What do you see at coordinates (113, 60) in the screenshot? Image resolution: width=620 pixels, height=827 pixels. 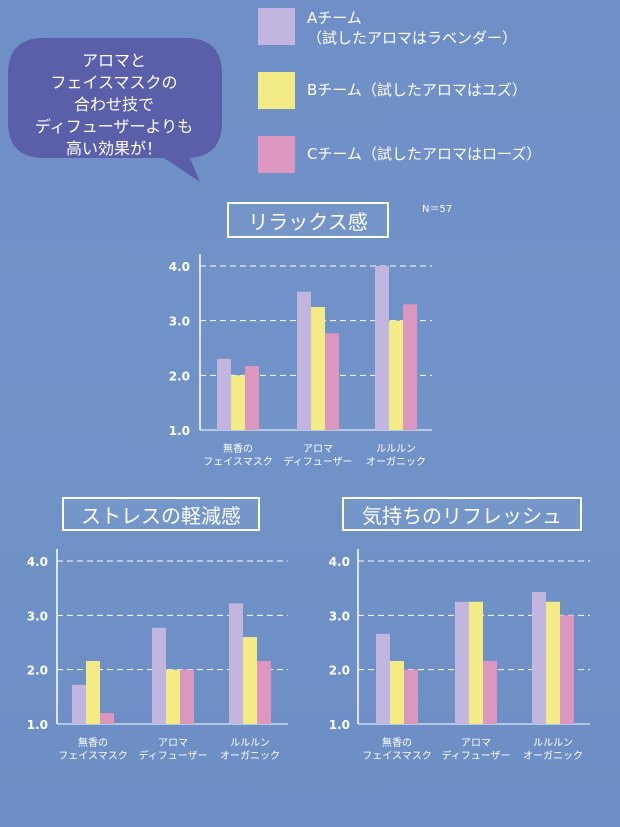 I see `bubble-line: アロマと` at bounding box center [113, 60].